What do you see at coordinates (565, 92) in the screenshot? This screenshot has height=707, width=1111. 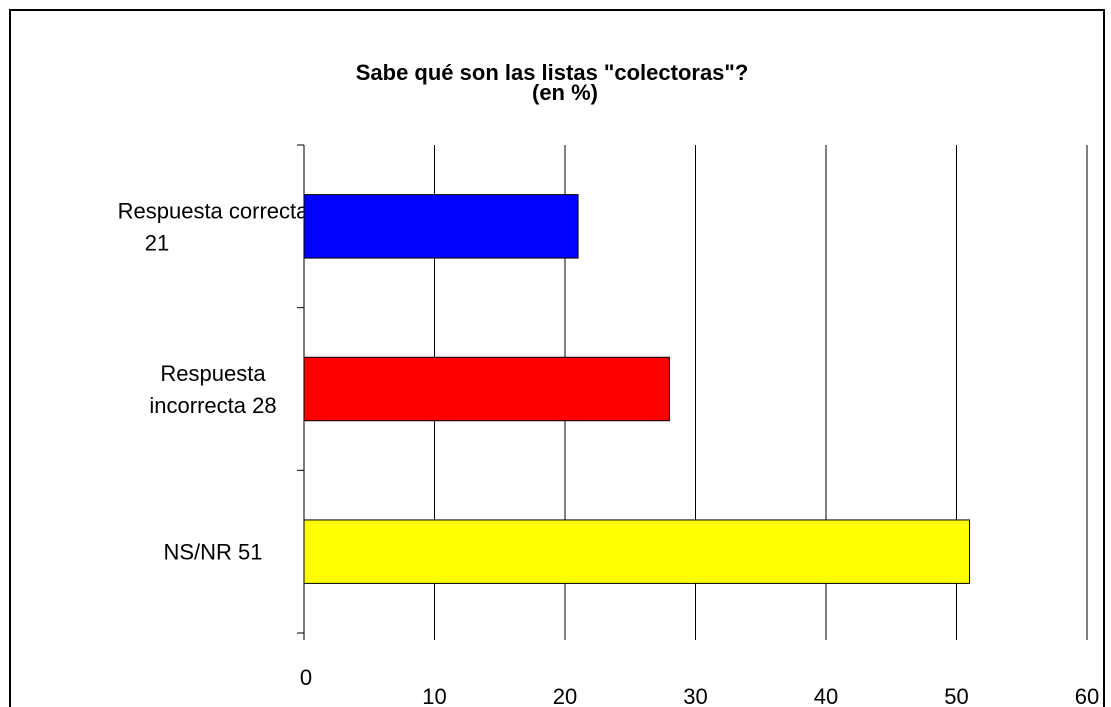 I see `chart-subtitle: (en %)` at bounding box center [565, 92].